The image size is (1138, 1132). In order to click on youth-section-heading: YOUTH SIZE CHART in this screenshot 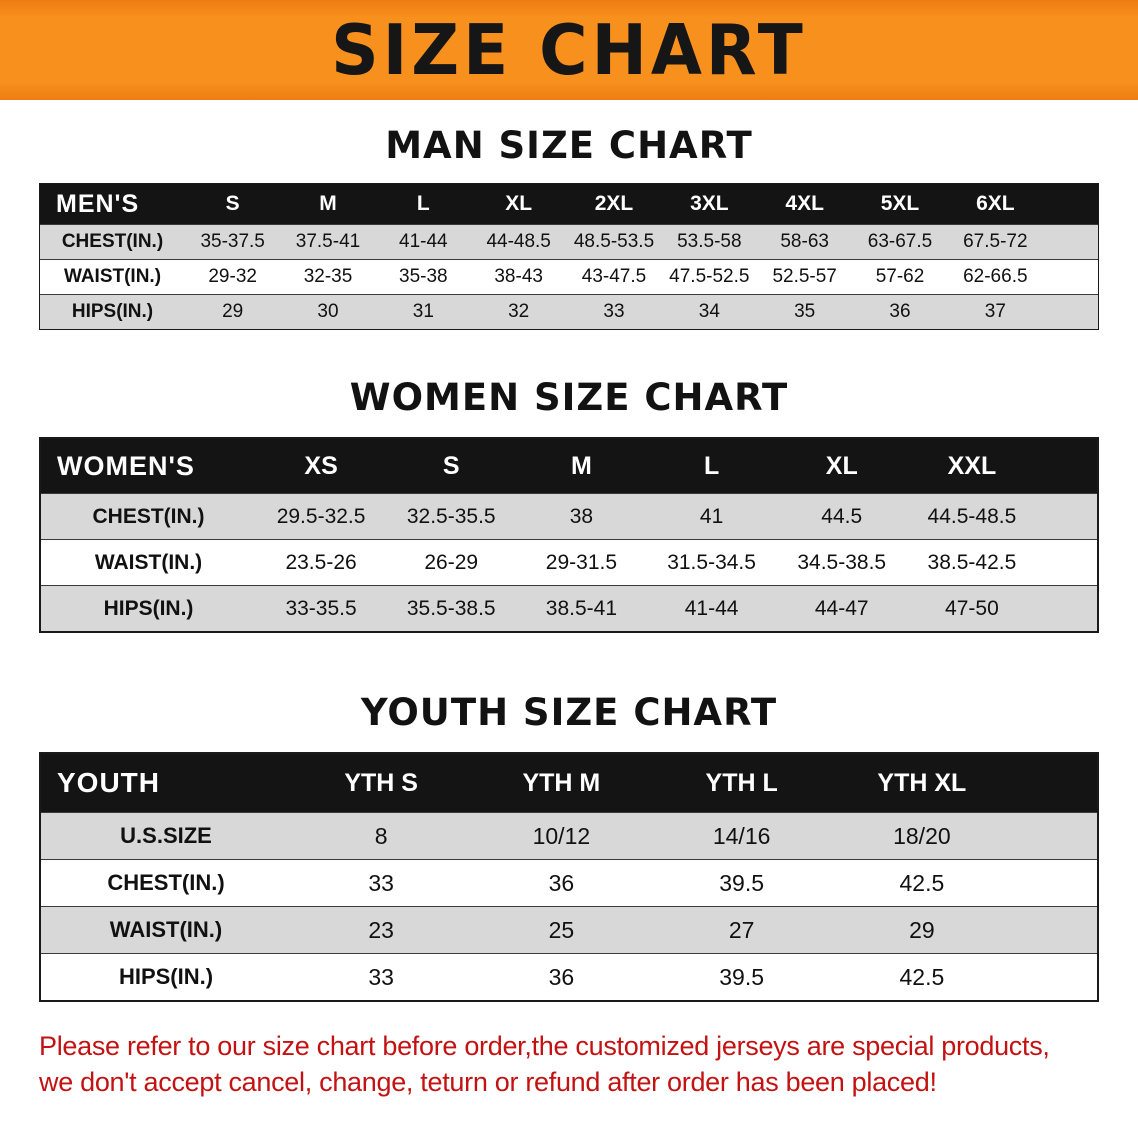, I will do `click(569, 712)`.